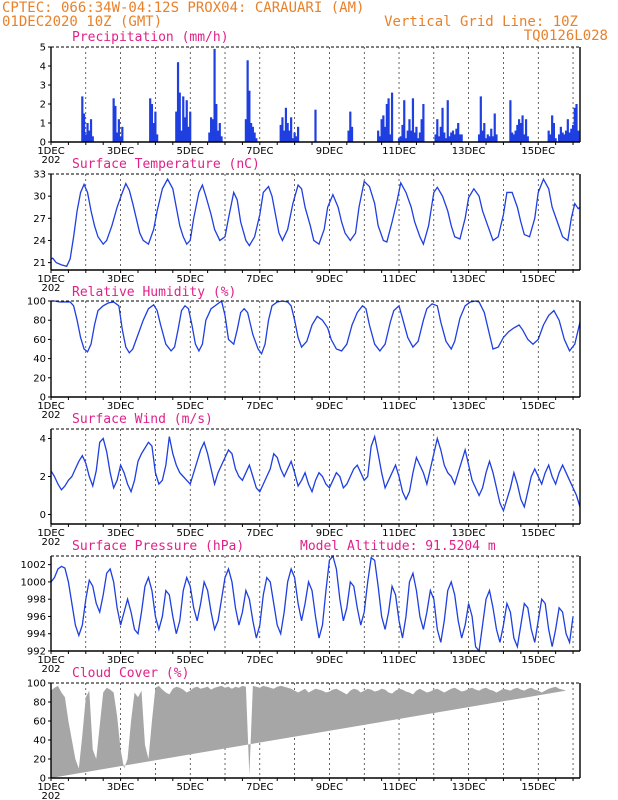 This screenshot has height=800, width=618. What do you see at coordinates (39, 175) in the screenshot?
I see `temp-ytick-label: 33` at bounding box center [39, 175].